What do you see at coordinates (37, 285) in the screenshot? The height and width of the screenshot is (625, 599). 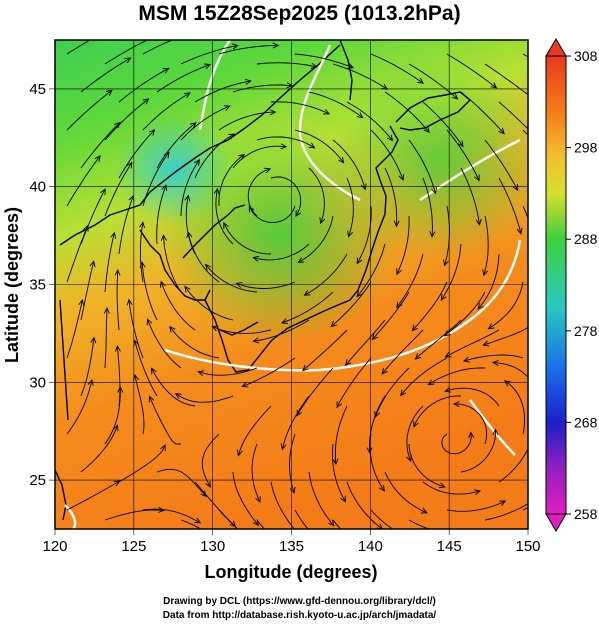 I see `y-tick-labels: 25 30 35 40 45` at bounding box center [37, 285].